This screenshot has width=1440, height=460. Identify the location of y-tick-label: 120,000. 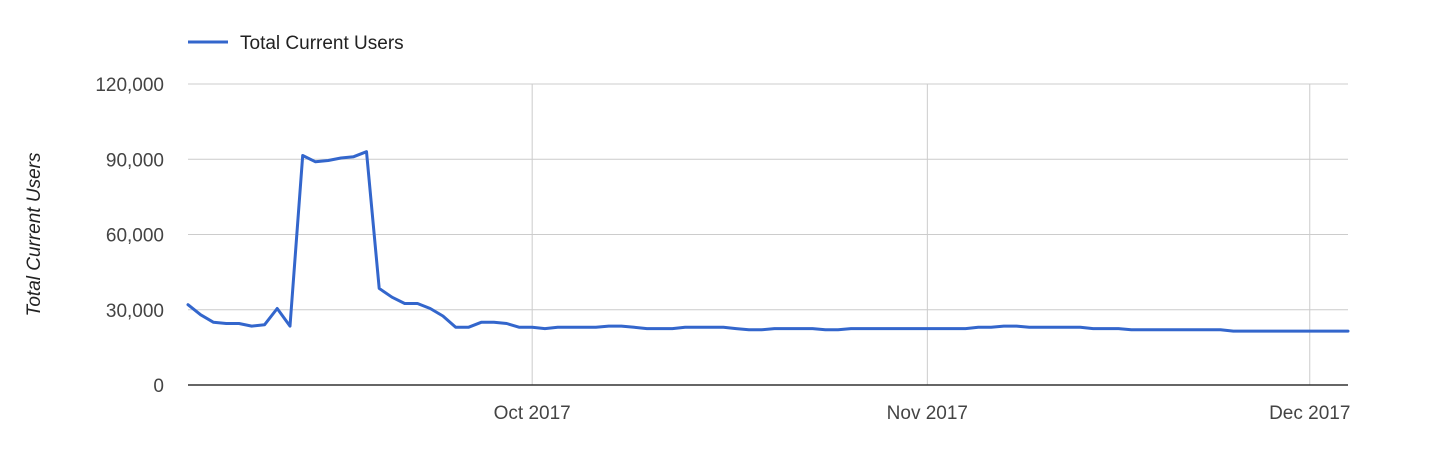
(129, 85).